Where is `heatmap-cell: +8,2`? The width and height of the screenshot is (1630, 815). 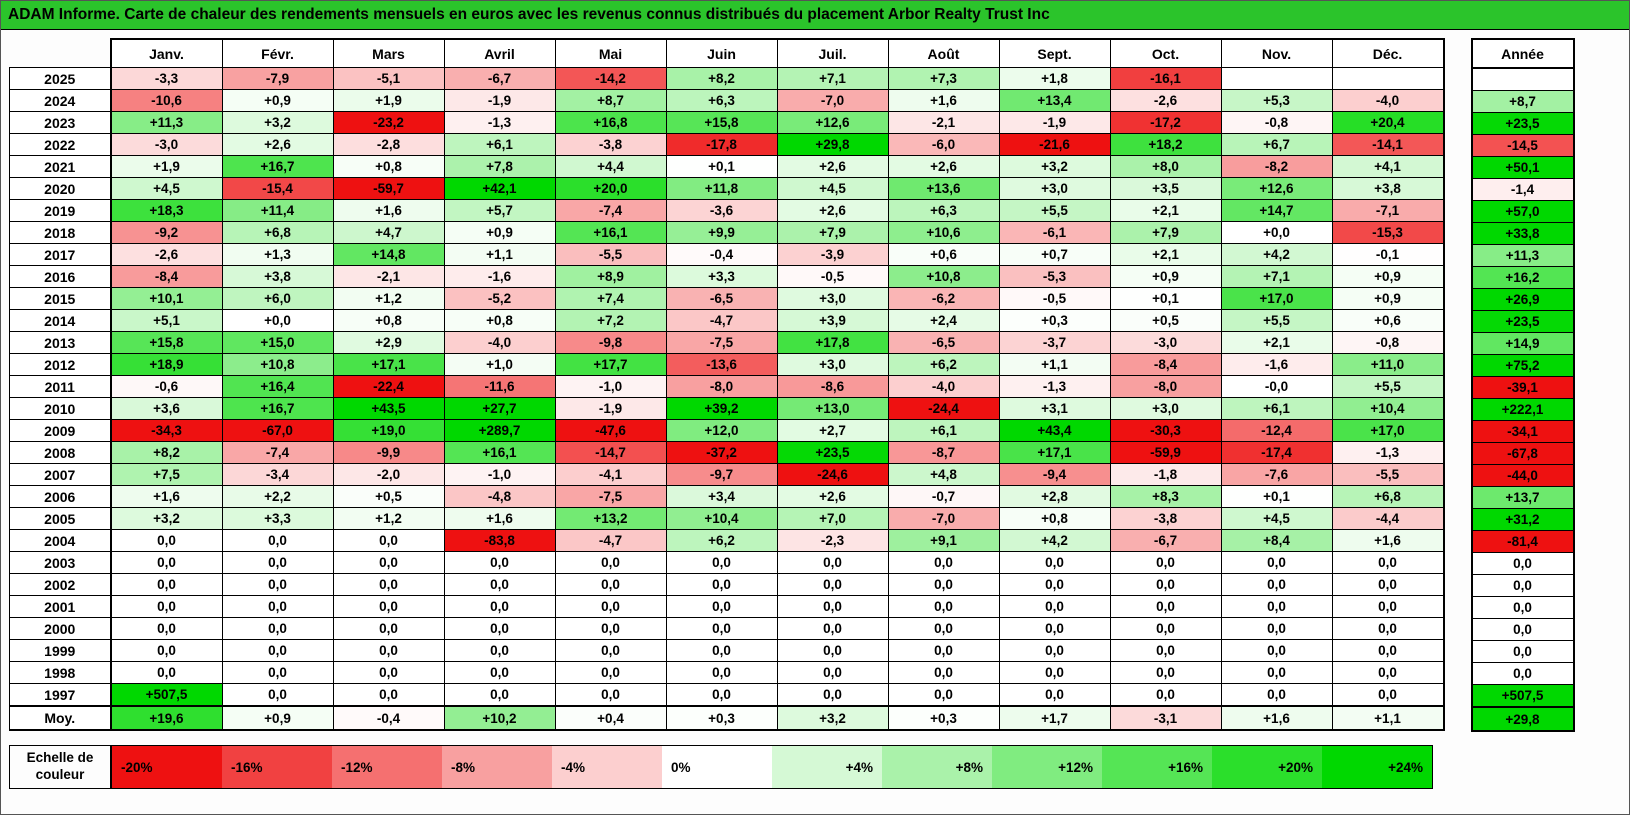
heatmap-cell: +8,2 is located at coordinates (721, 78).